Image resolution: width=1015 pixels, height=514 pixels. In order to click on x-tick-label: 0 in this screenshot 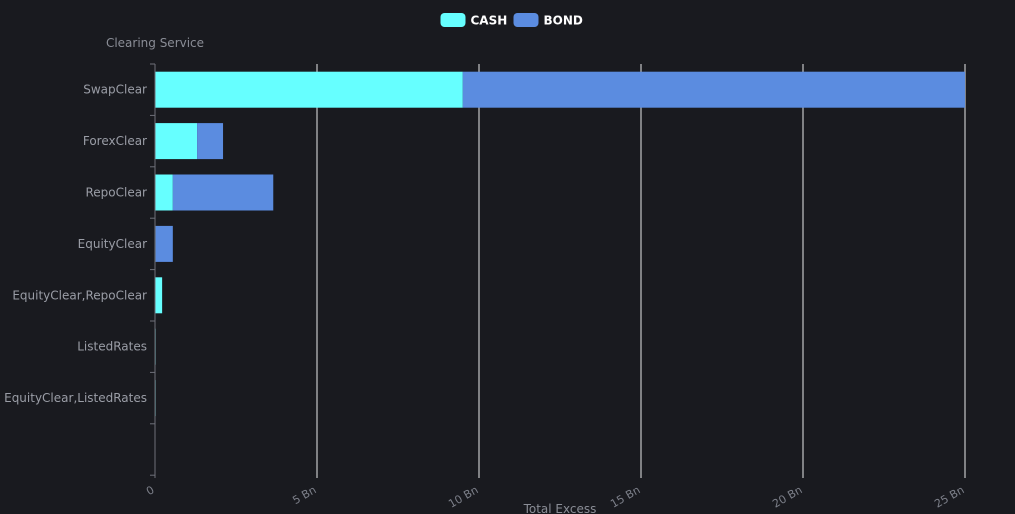, I will do `click(150, 490)`.